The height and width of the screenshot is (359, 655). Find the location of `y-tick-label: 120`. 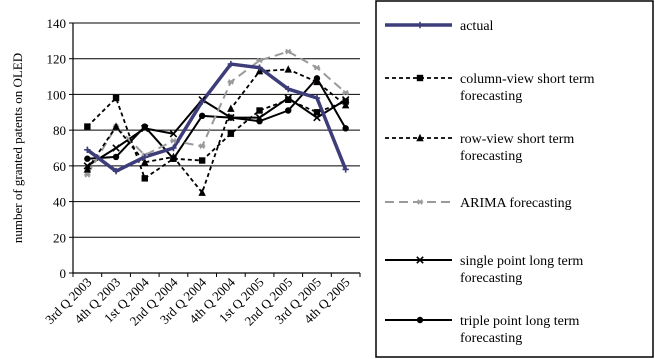

y-tick-label: 120 is located at coordinates (57, 59).